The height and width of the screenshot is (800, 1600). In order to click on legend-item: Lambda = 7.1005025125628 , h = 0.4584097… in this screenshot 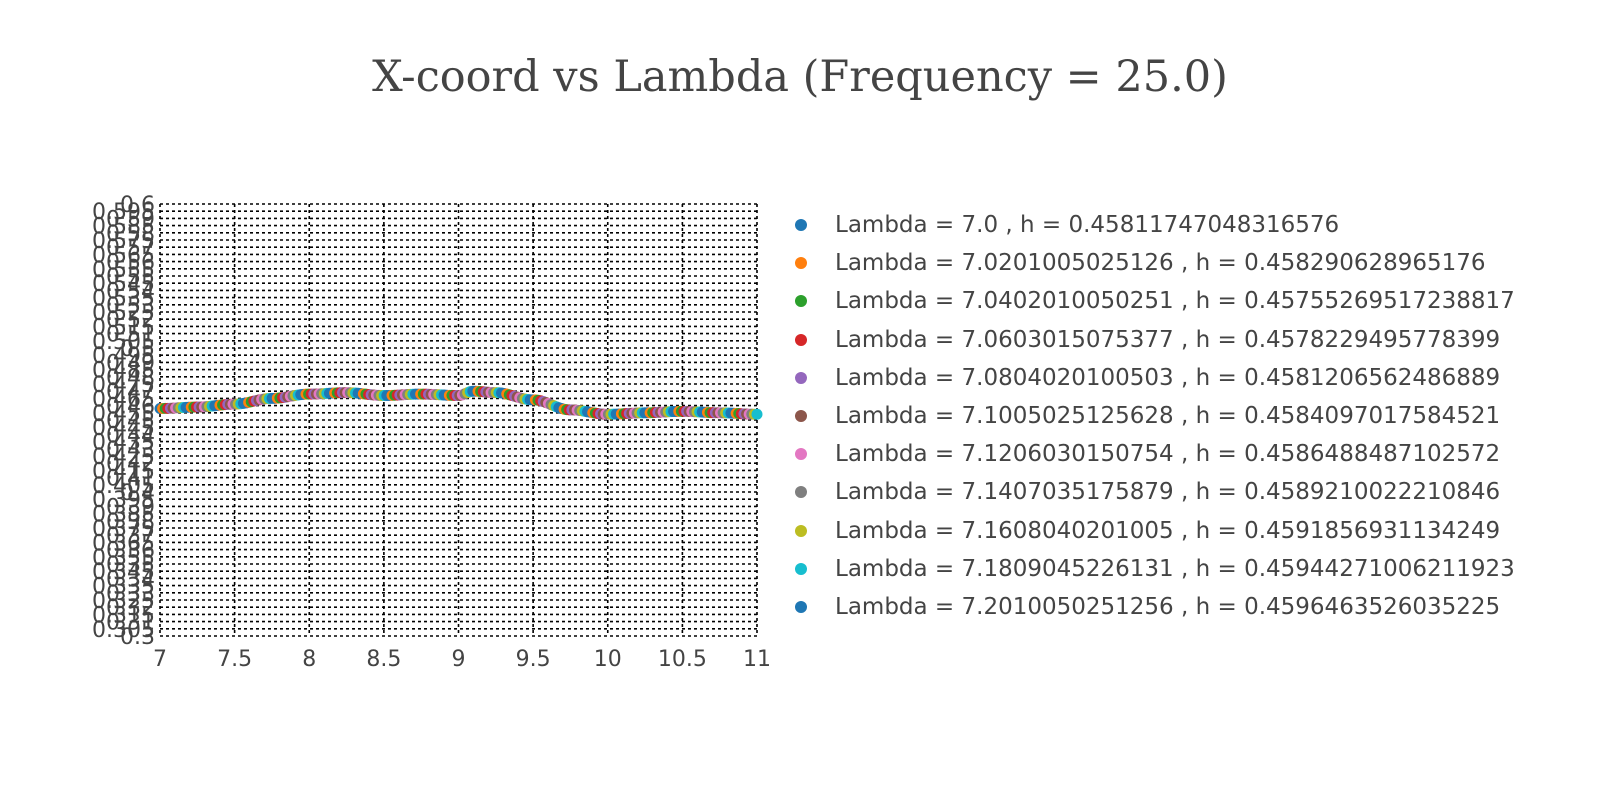, I will do `click(1197, 416)`.